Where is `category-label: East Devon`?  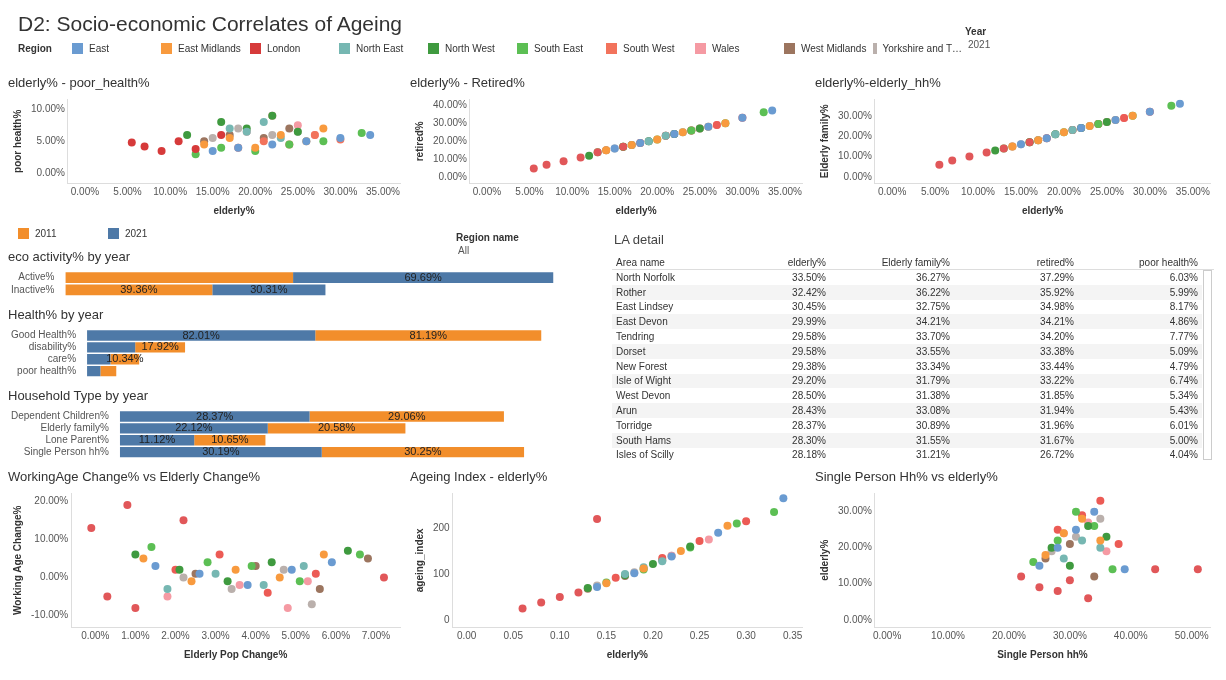 category-label: East Devon is located at coordinates (642, 322).